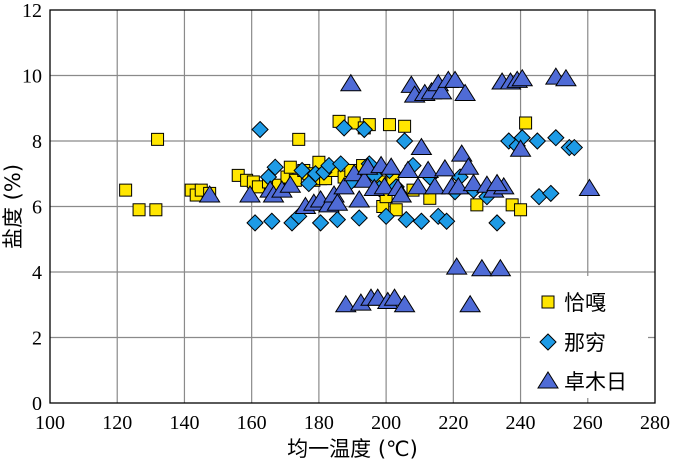 The image size is (677, 463). What do you see at coordinates (453, 423) in the screenshot?
I see `x-tick-label: 220` at bounding box center [453, 423].